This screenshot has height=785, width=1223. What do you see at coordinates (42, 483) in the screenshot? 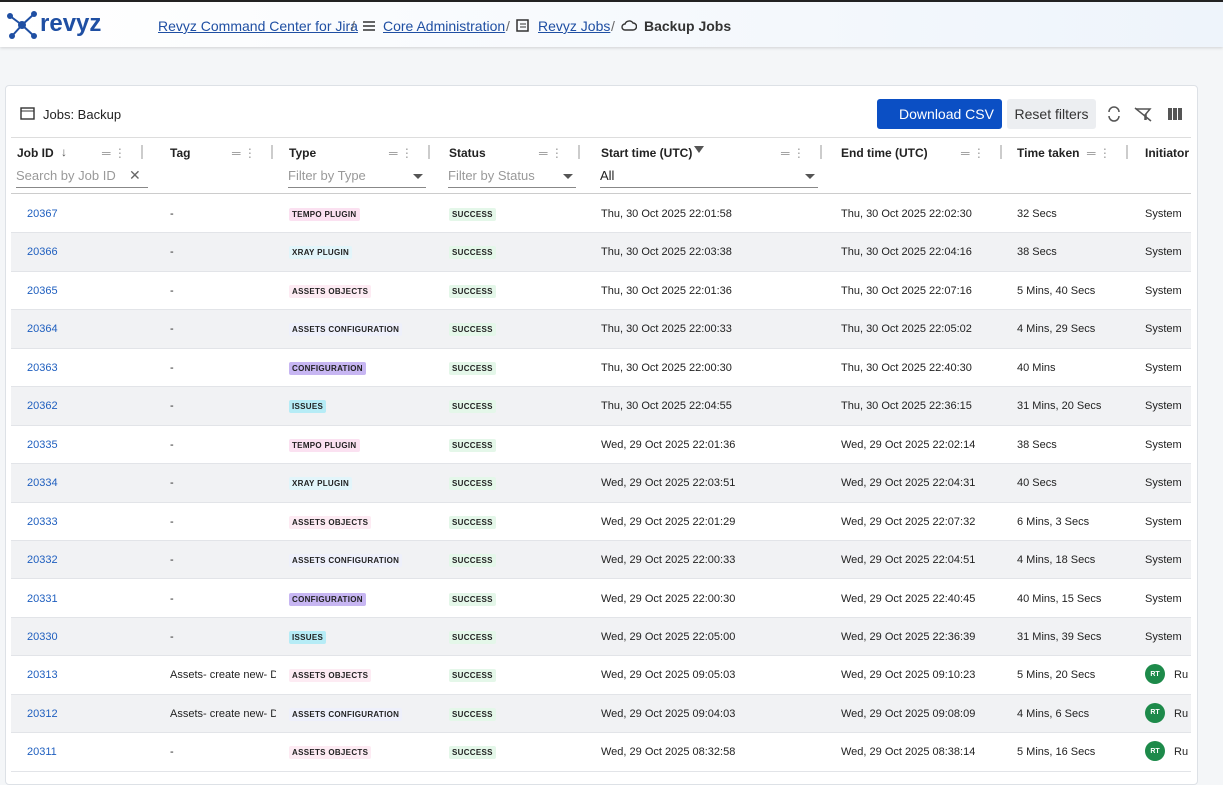
I see `job-id-link: 20334` at bounding box center [42, 483].